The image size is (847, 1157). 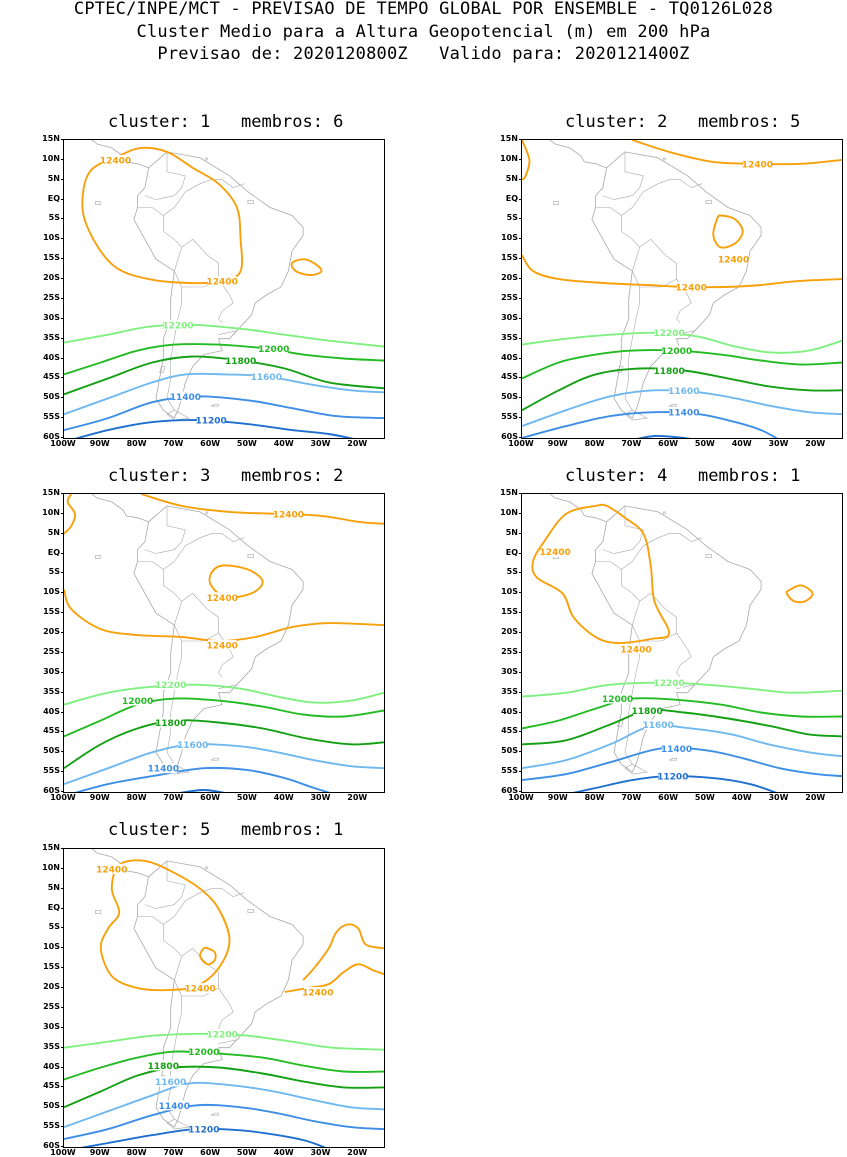 I want to click on lat-tick-label: 10N, so click(x=51, y=867).